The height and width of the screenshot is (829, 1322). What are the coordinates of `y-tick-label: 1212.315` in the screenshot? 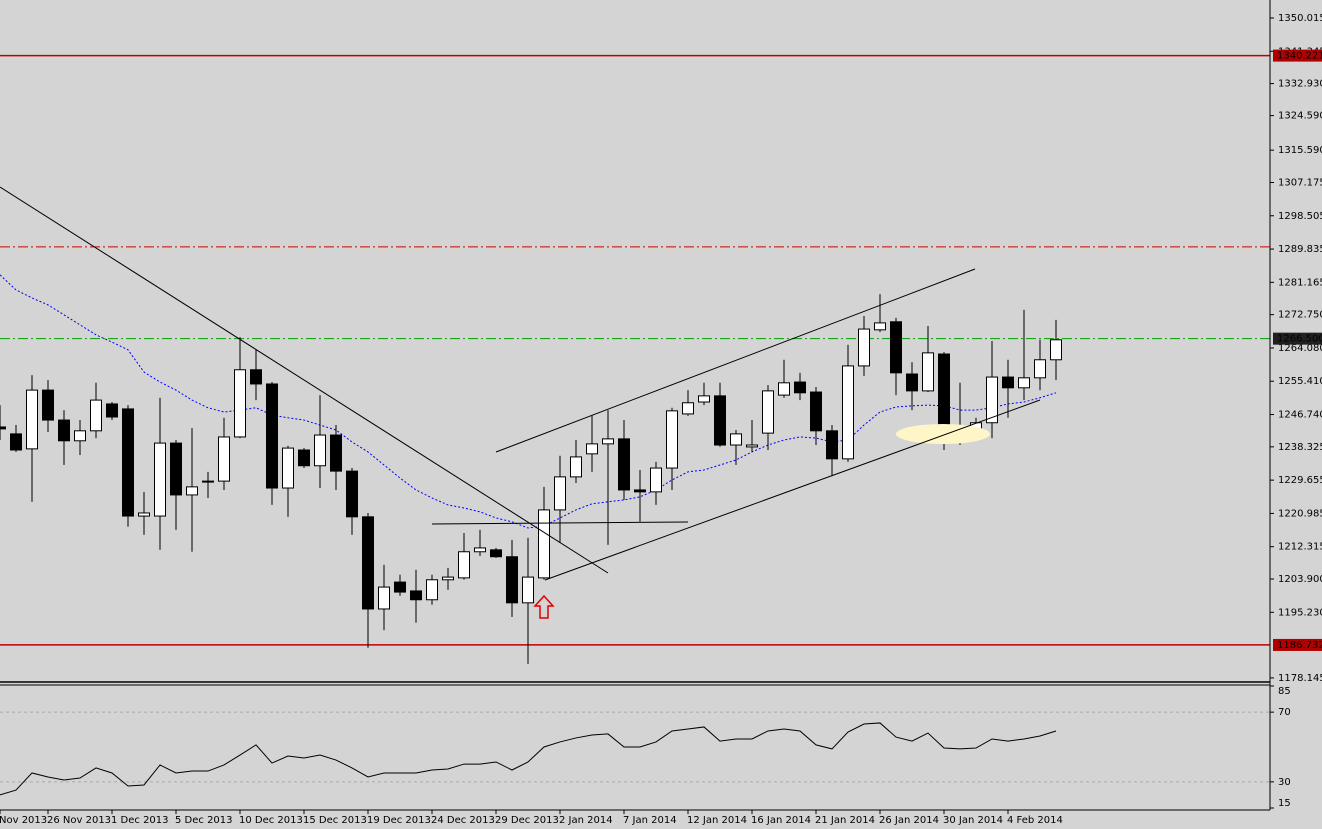 It's located at (1300, 547).